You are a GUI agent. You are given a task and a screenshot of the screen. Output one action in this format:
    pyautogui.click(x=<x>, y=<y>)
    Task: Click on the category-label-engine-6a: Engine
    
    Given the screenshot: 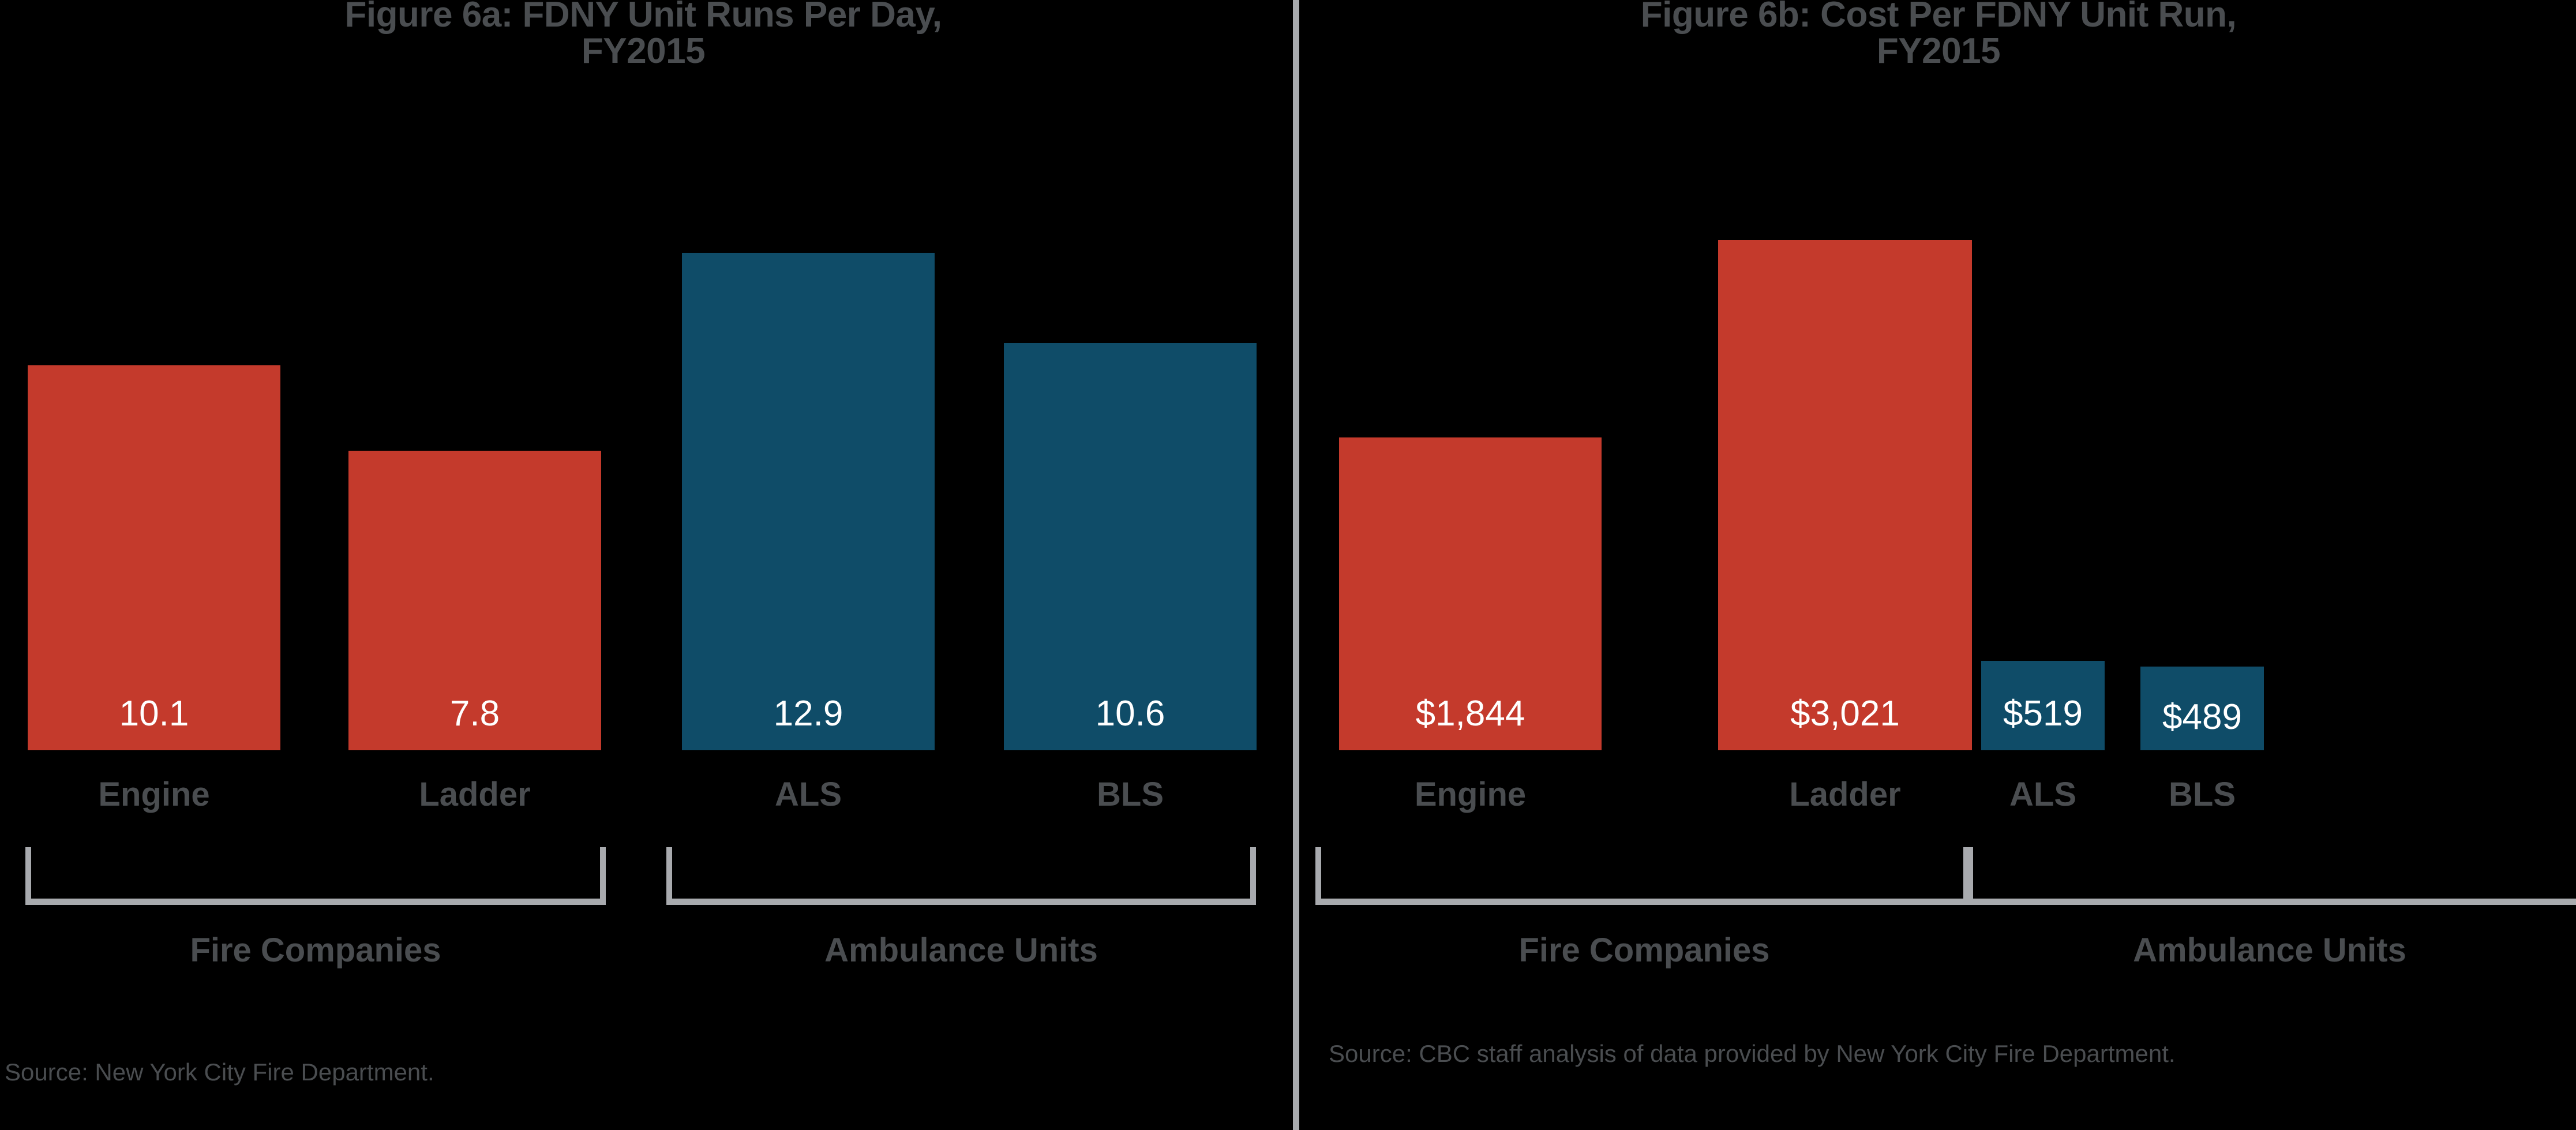 What is the action you would take?
    pyautogui.click(x=154, y=794)
    